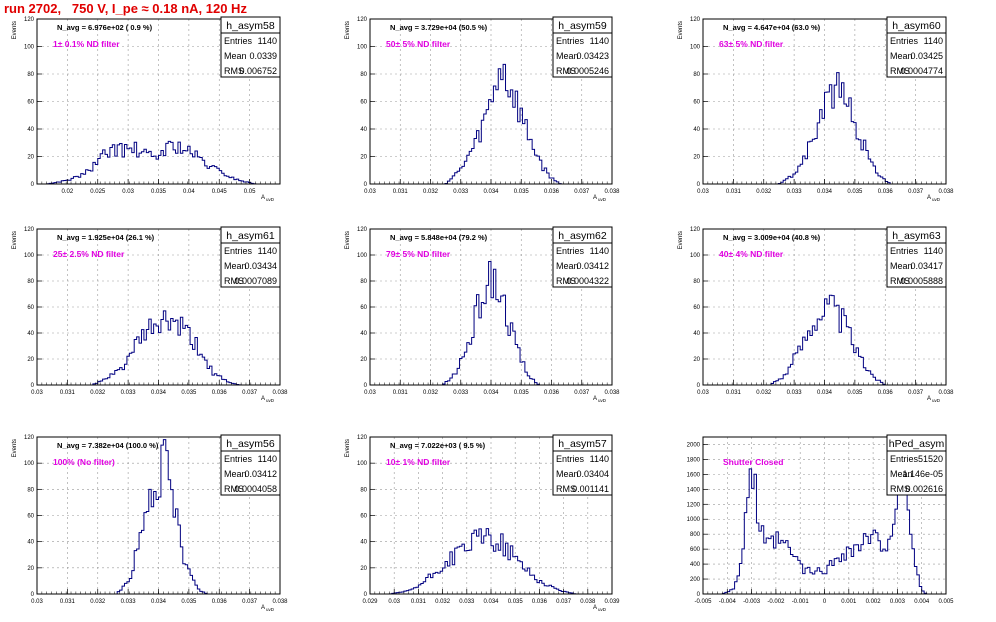 This screenshot has height=622, width=996. What do you see at coordinates (751, 44) in the screenshot?
I see `filter-label: 63± 5% ND filter` at bounding box center [751, 44].